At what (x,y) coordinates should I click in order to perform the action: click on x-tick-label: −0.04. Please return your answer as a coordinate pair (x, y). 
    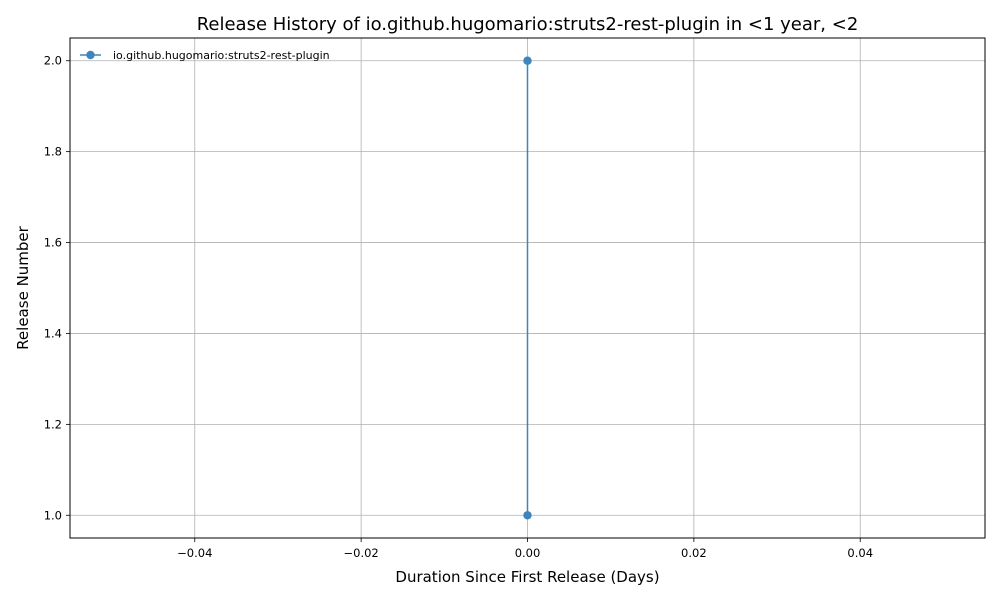
    Looking at the image, I should click on (194, 553).